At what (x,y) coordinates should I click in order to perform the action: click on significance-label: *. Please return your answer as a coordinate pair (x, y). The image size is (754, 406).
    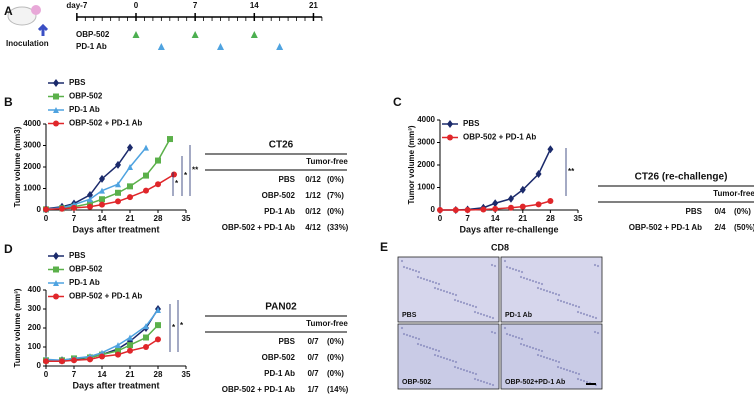
    Looking at the image, I should click on (186, 175).